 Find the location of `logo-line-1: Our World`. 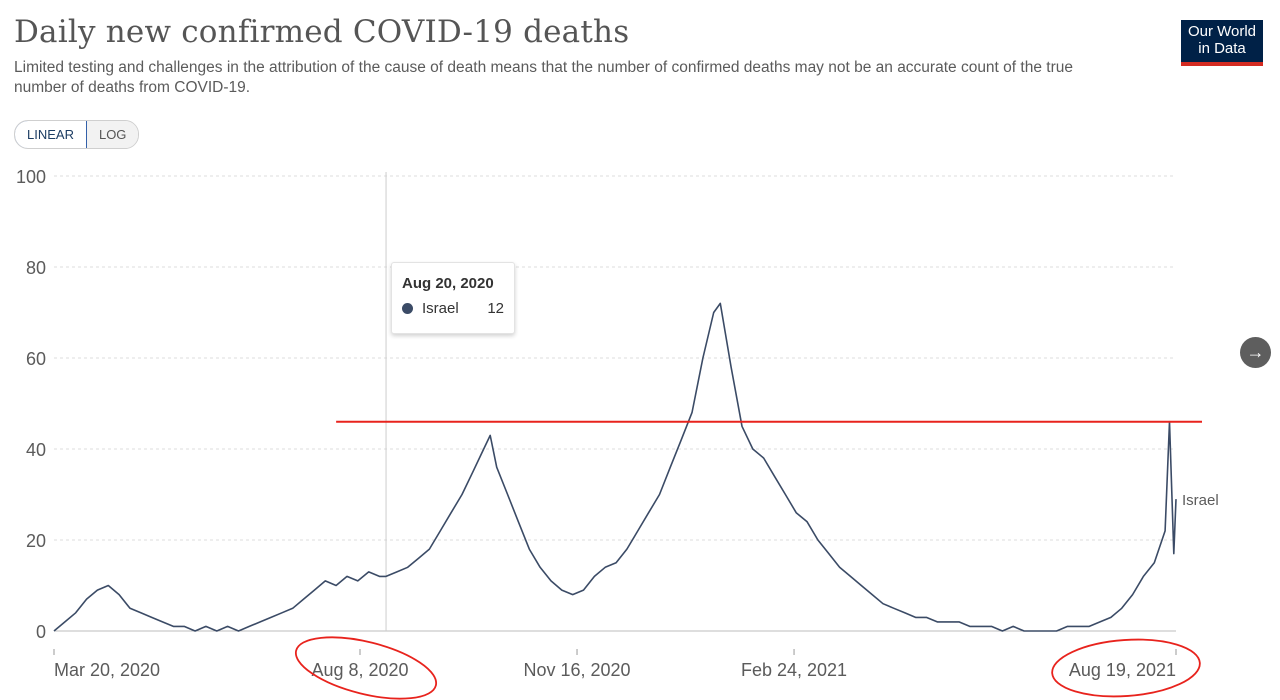

logo-line-1: Our World is located at coordinates (1222, 31).